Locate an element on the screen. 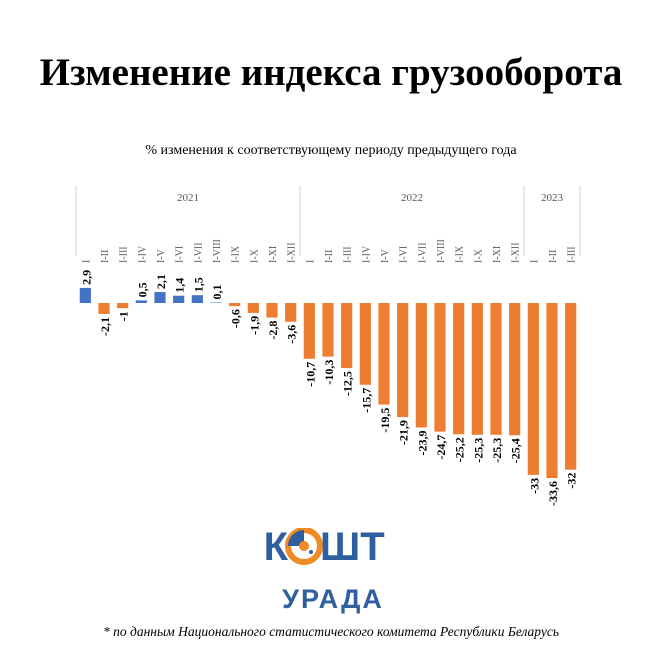 Image resolution: width=662 pixels, height=663 pixels. bar-value-label: 1,4 is located at coordinates (180, 285).